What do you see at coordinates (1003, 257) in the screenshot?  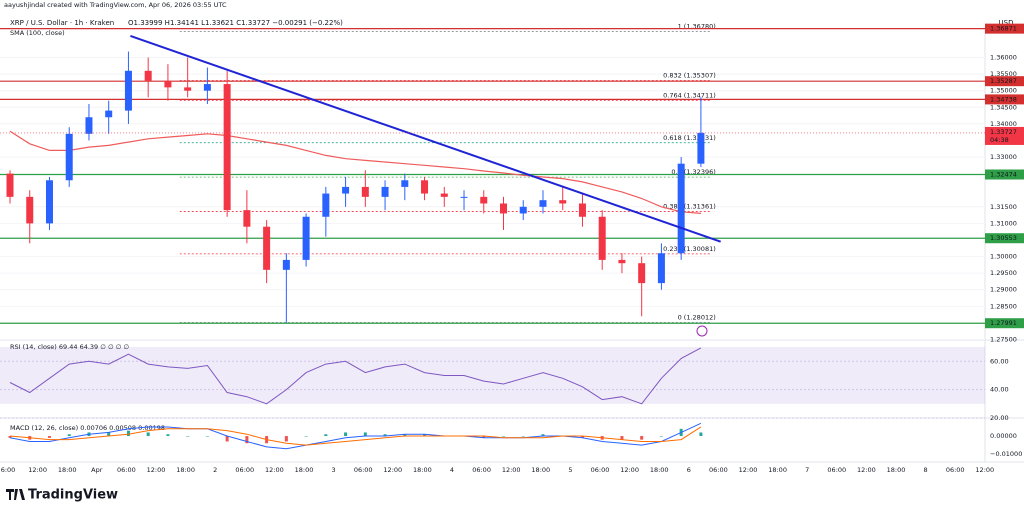 I see `y-tick-label: 1.30000` at bounding box center [1003, 257].